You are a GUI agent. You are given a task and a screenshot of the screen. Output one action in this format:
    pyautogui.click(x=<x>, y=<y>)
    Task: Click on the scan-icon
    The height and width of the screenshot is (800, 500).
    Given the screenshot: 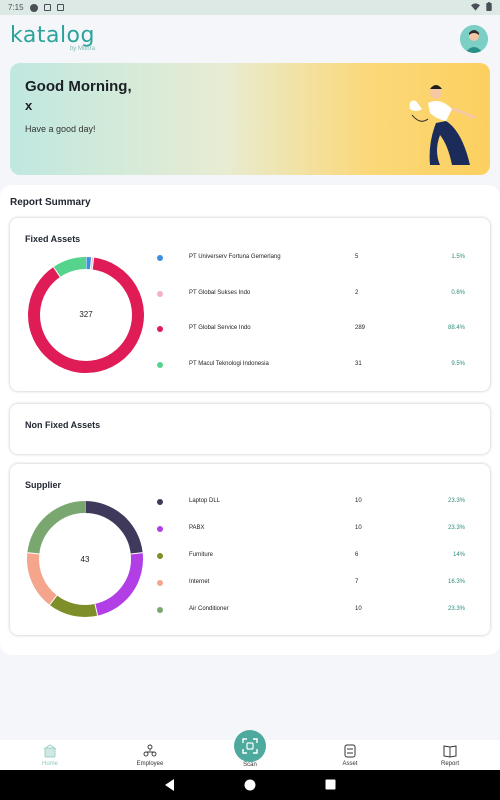 What is the action you would take?
    pyautogui.click(x=250, y=746)
    